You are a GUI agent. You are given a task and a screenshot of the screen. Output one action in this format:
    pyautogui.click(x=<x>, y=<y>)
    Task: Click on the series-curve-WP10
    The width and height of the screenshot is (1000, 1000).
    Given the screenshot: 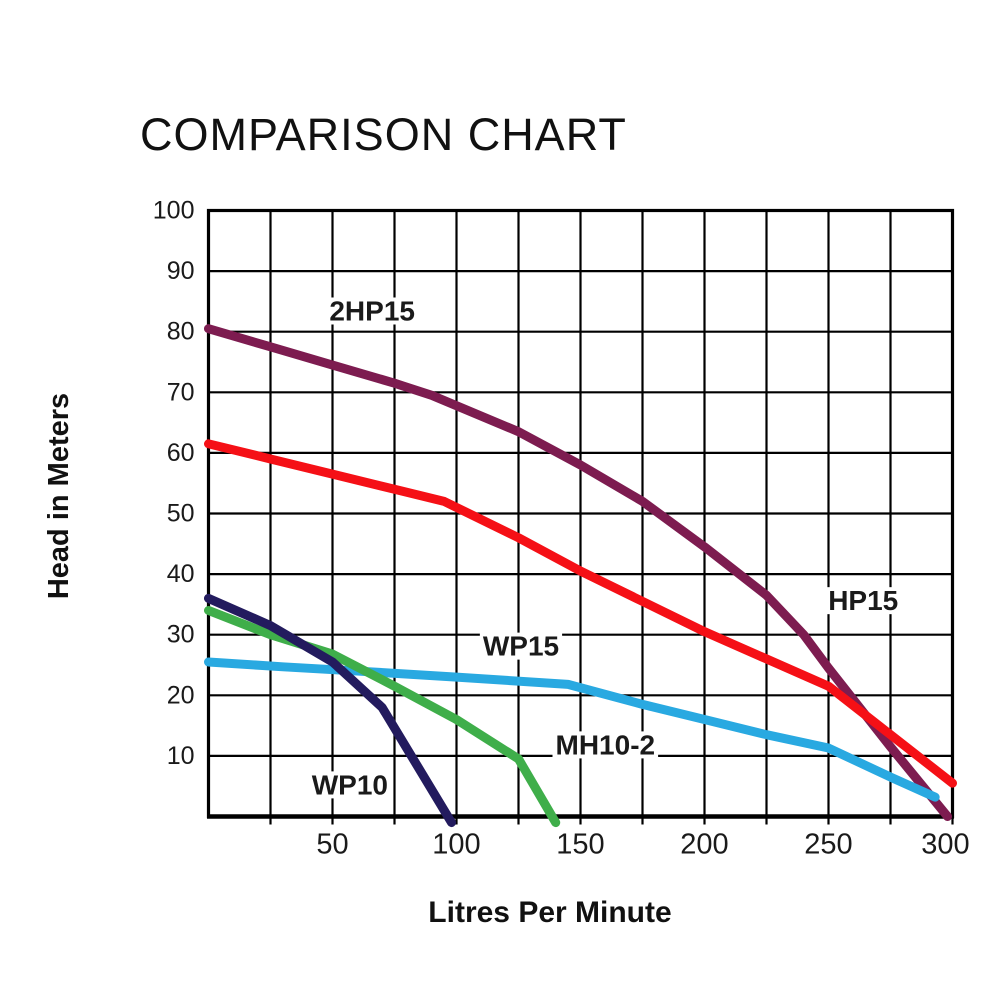 What is the action you would take?
    pyautogui.click(x=330, y=710)
    